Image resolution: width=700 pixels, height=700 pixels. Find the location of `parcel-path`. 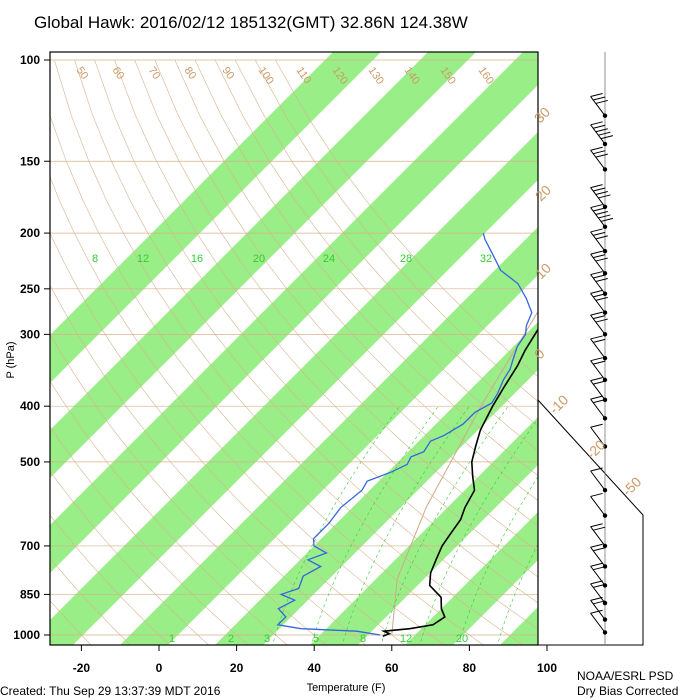

parcel-path is located at coordinates (464, 473).